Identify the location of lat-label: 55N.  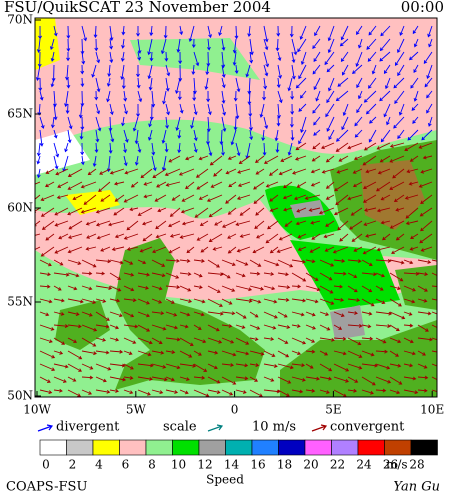
(20, 302).